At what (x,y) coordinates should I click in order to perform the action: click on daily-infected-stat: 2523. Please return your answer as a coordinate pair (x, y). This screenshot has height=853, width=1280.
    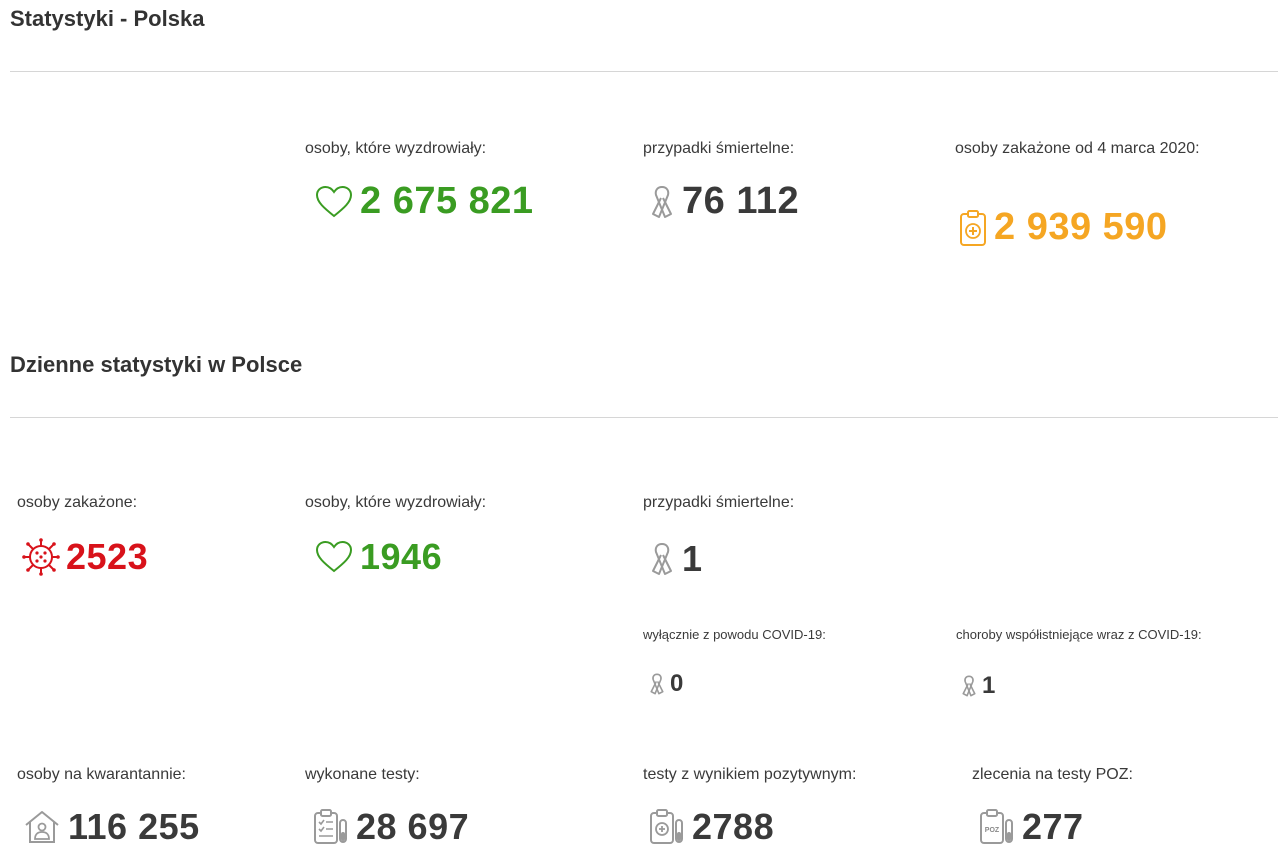
    Looking at the image, I should click on (85, 557).